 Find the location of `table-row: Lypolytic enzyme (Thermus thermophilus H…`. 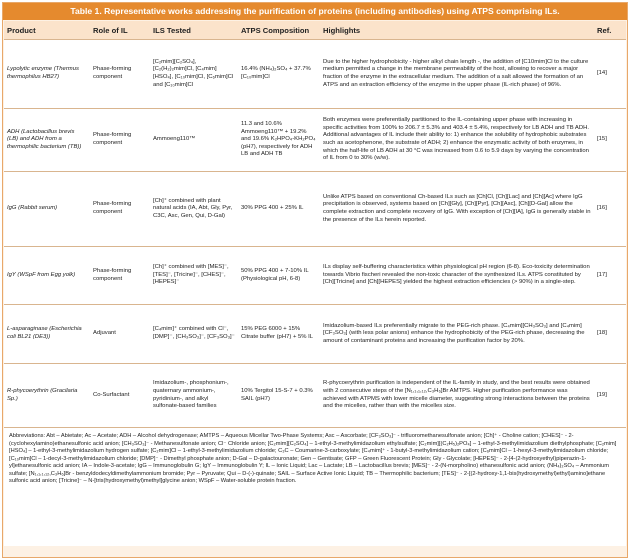

table-row: Lypolytic enzyme (Thermus thermophilus H… is located at coordinates (315, 74).